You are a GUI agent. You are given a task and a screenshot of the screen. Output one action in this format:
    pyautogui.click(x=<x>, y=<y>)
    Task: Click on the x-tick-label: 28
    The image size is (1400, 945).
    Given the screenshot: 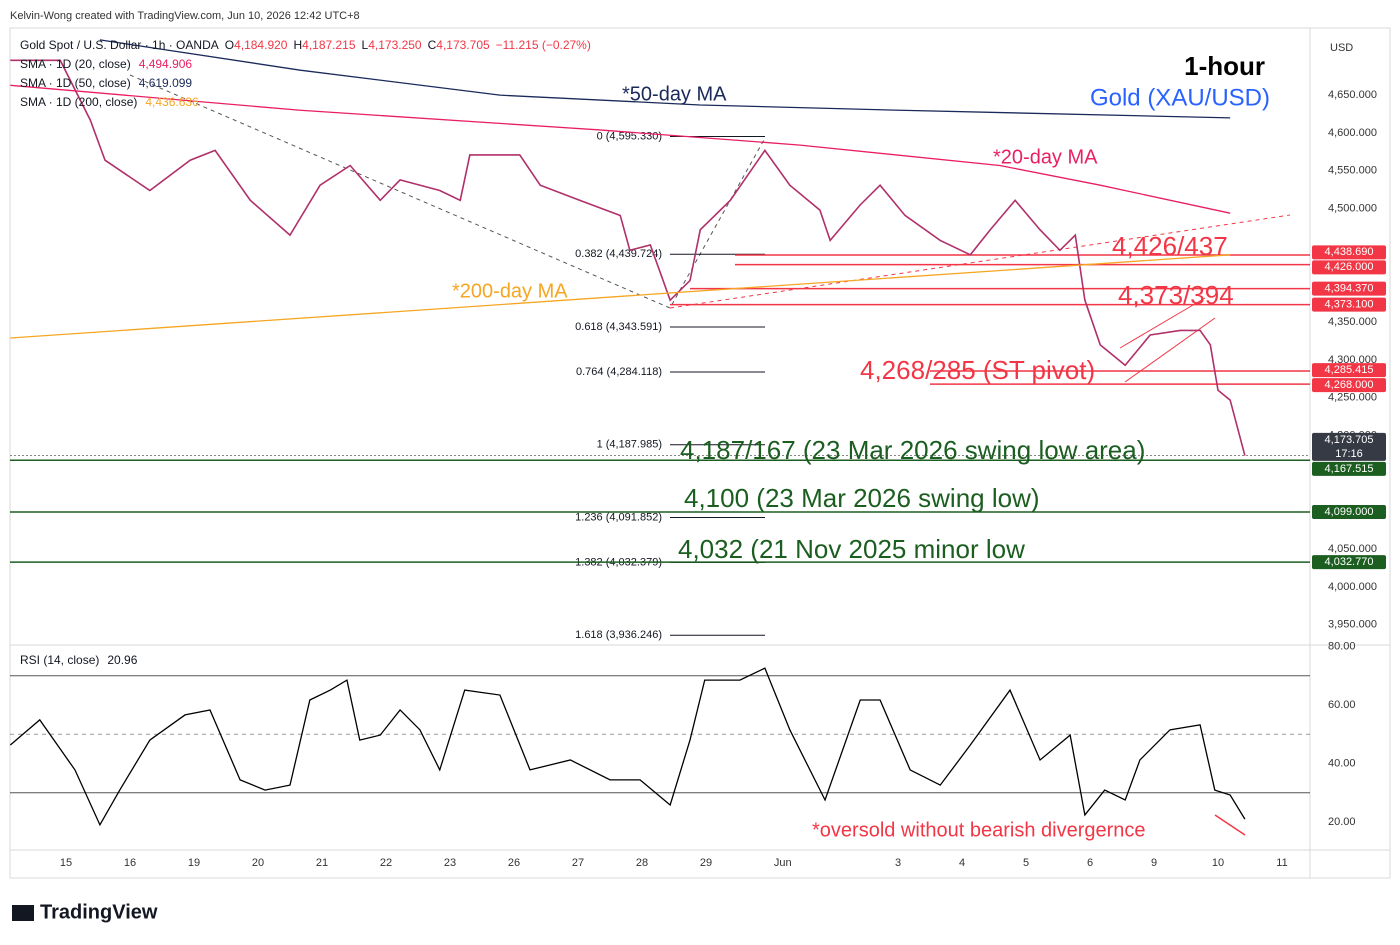 What is the action you would take?
    pyautogui.click(x=642, y=863)
    